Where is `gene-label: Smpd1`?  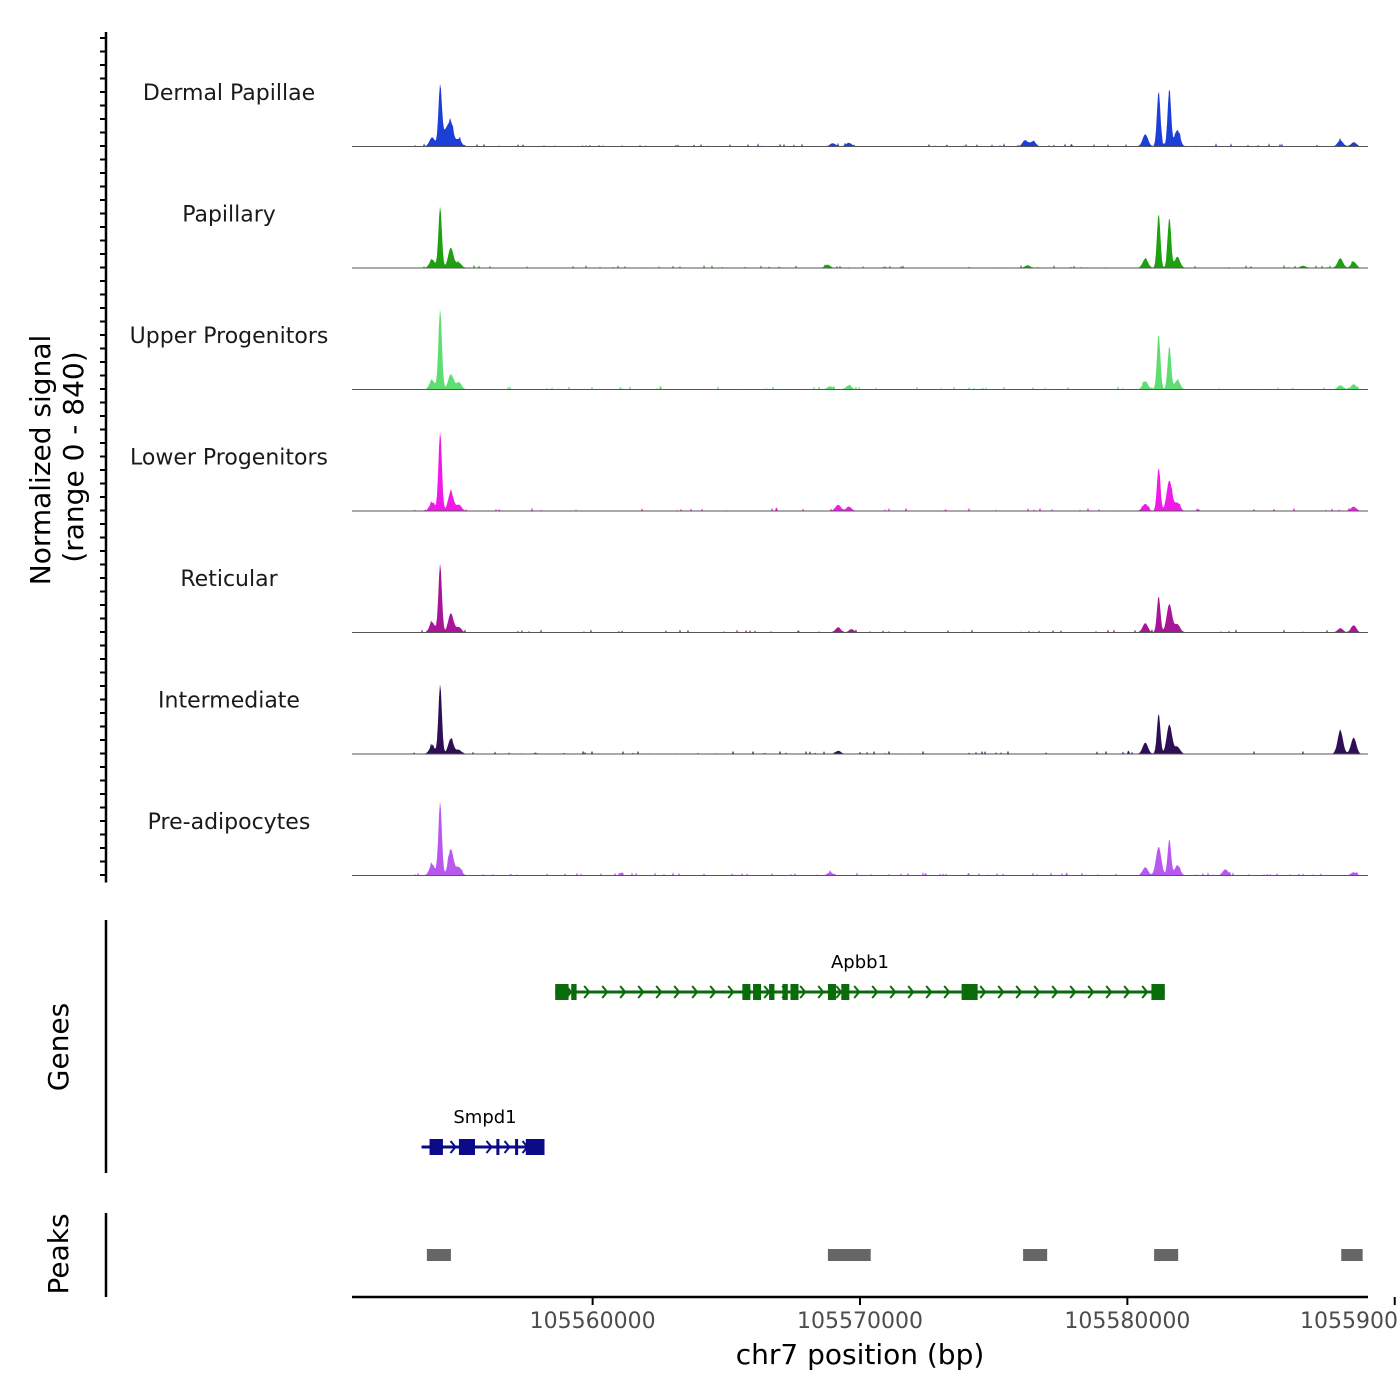 gene-label: Smpd1 is located at coordinates (484, 1117).